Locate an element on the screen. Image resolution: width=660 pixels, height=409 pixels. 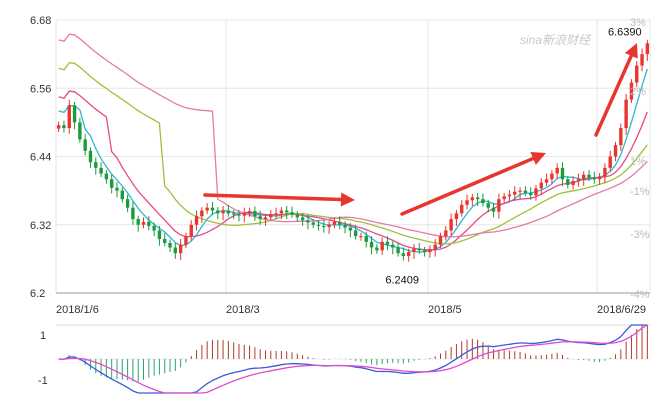
y-tick-label: 6.2 is located at coordinates (37, 294).